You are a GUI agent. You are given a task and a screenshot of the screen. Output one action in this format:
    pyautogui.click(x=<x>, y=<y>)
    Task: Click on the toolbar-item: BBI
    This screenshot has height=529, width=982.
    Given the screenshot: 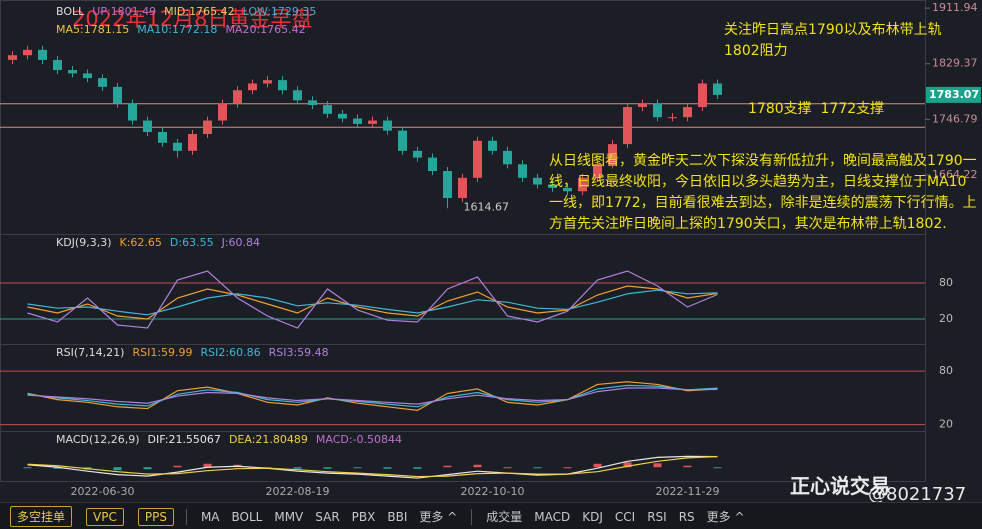 What is the action you would take?
    pyautogui.click(x=397, y=516)
    